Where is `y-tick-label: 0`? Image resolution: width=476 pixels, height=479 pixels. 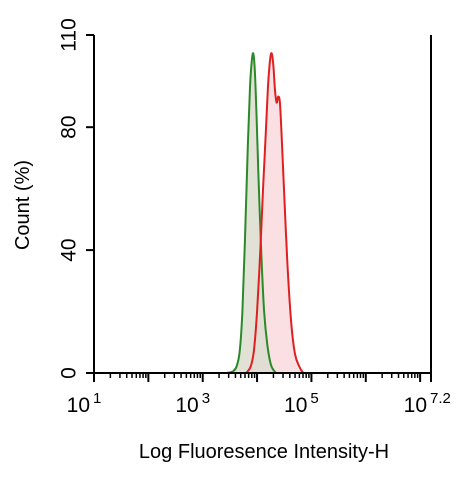 y-tick-label: 0 is located at coordinates (68, 373).